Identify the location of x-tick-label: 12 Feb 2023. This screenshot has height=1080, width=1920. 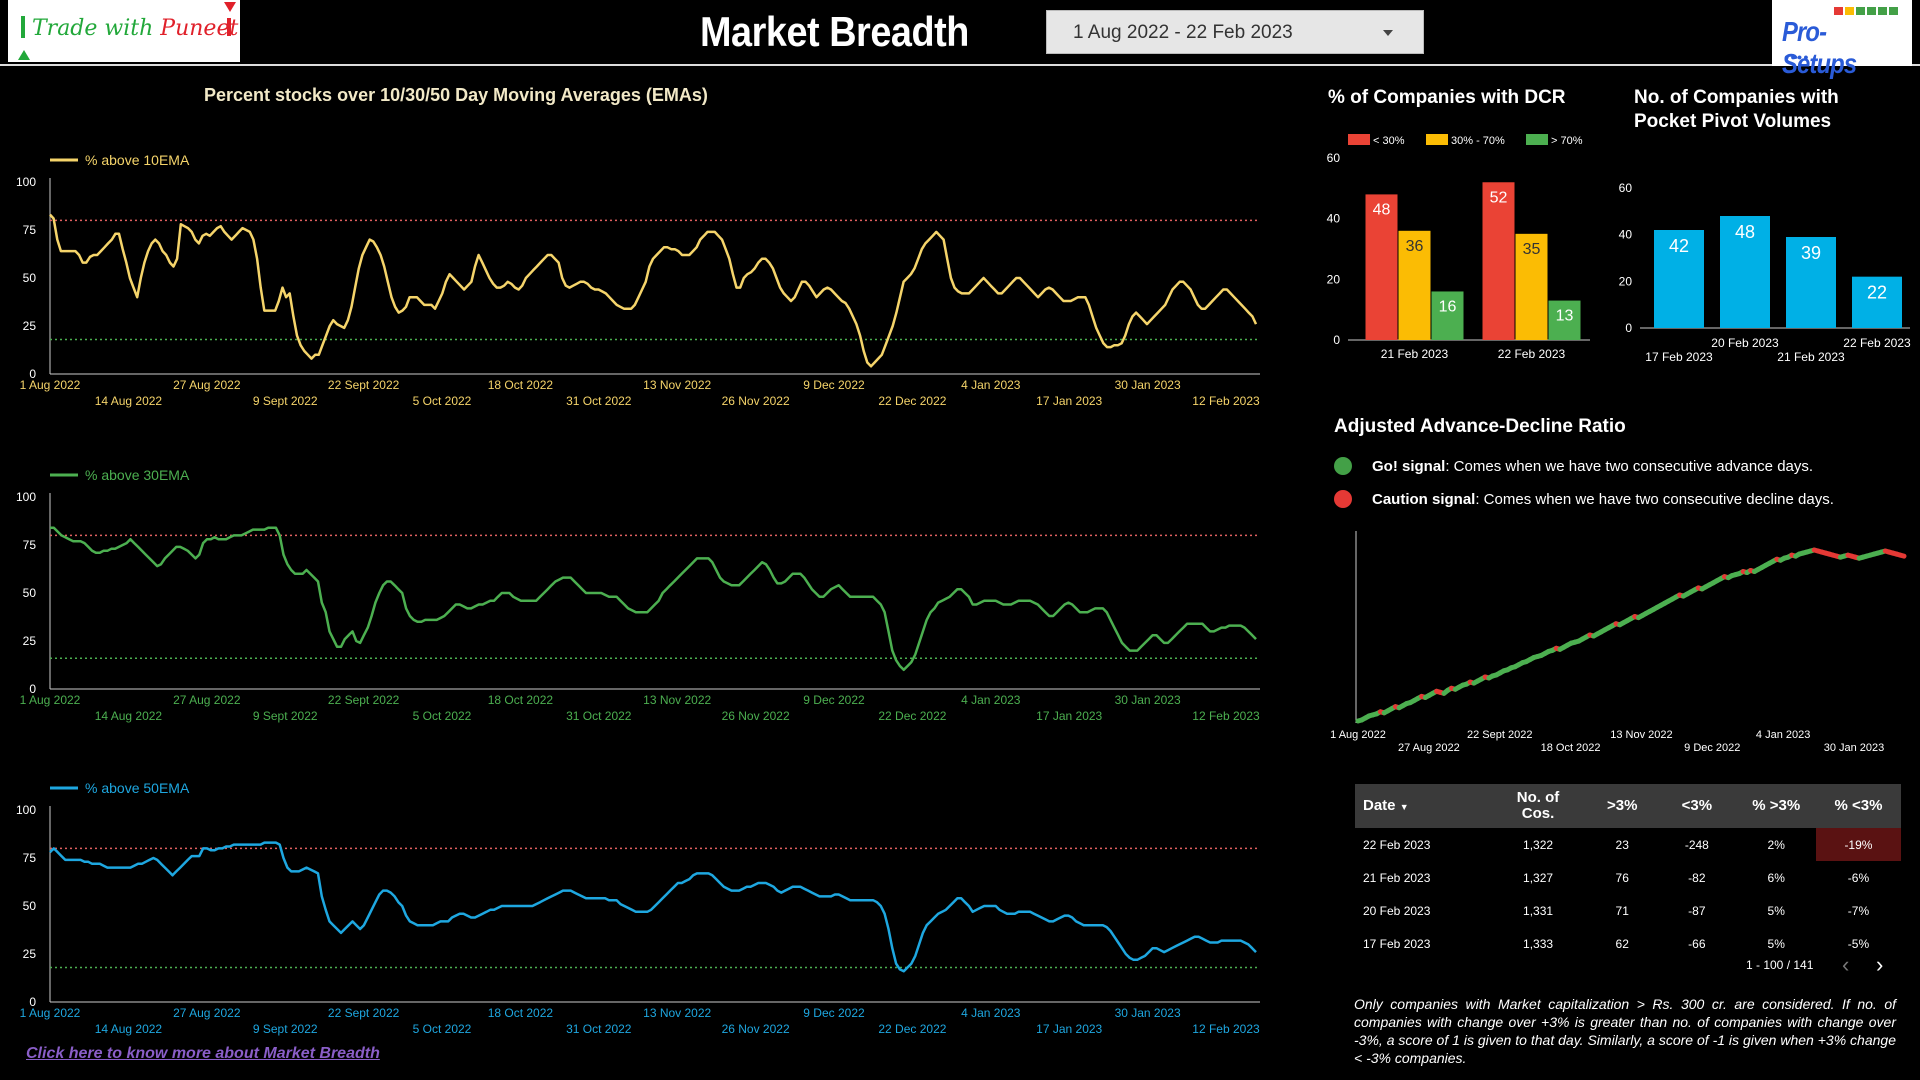
(1226, 401).